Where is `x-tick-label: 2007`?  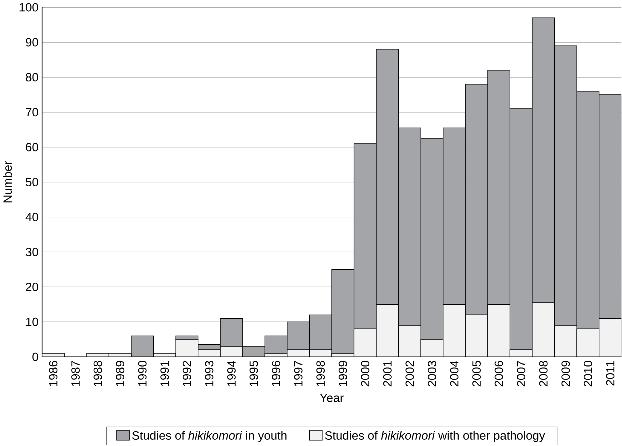
x-tick-label: 2007 is located at coordinates (521, 374).